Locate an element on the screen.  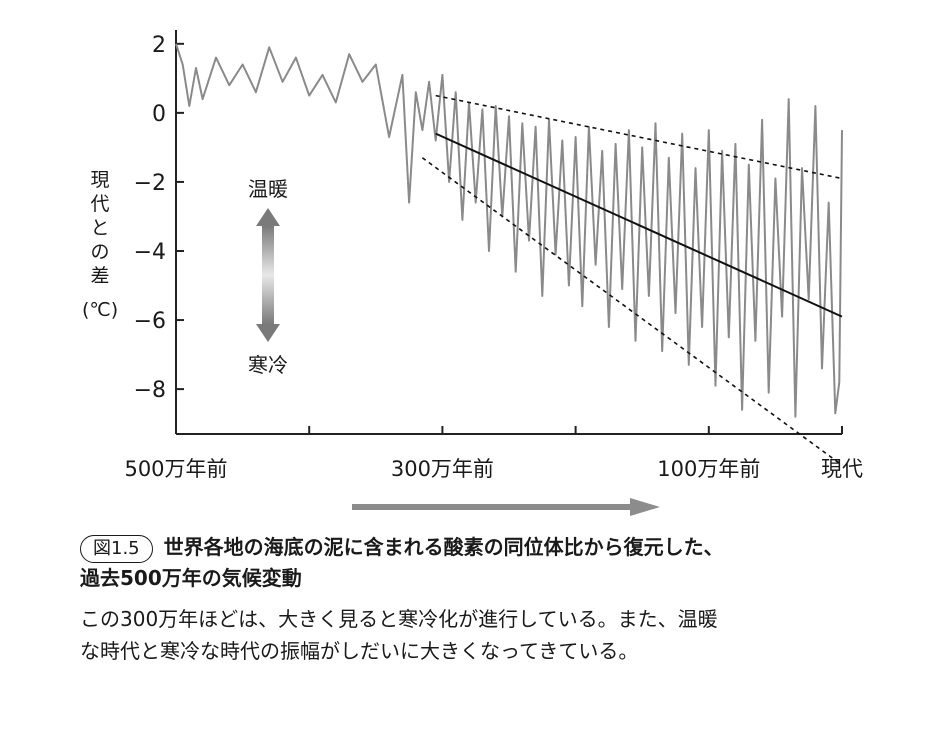
y-tick-label: 2 is located at coordinates (159, 45).